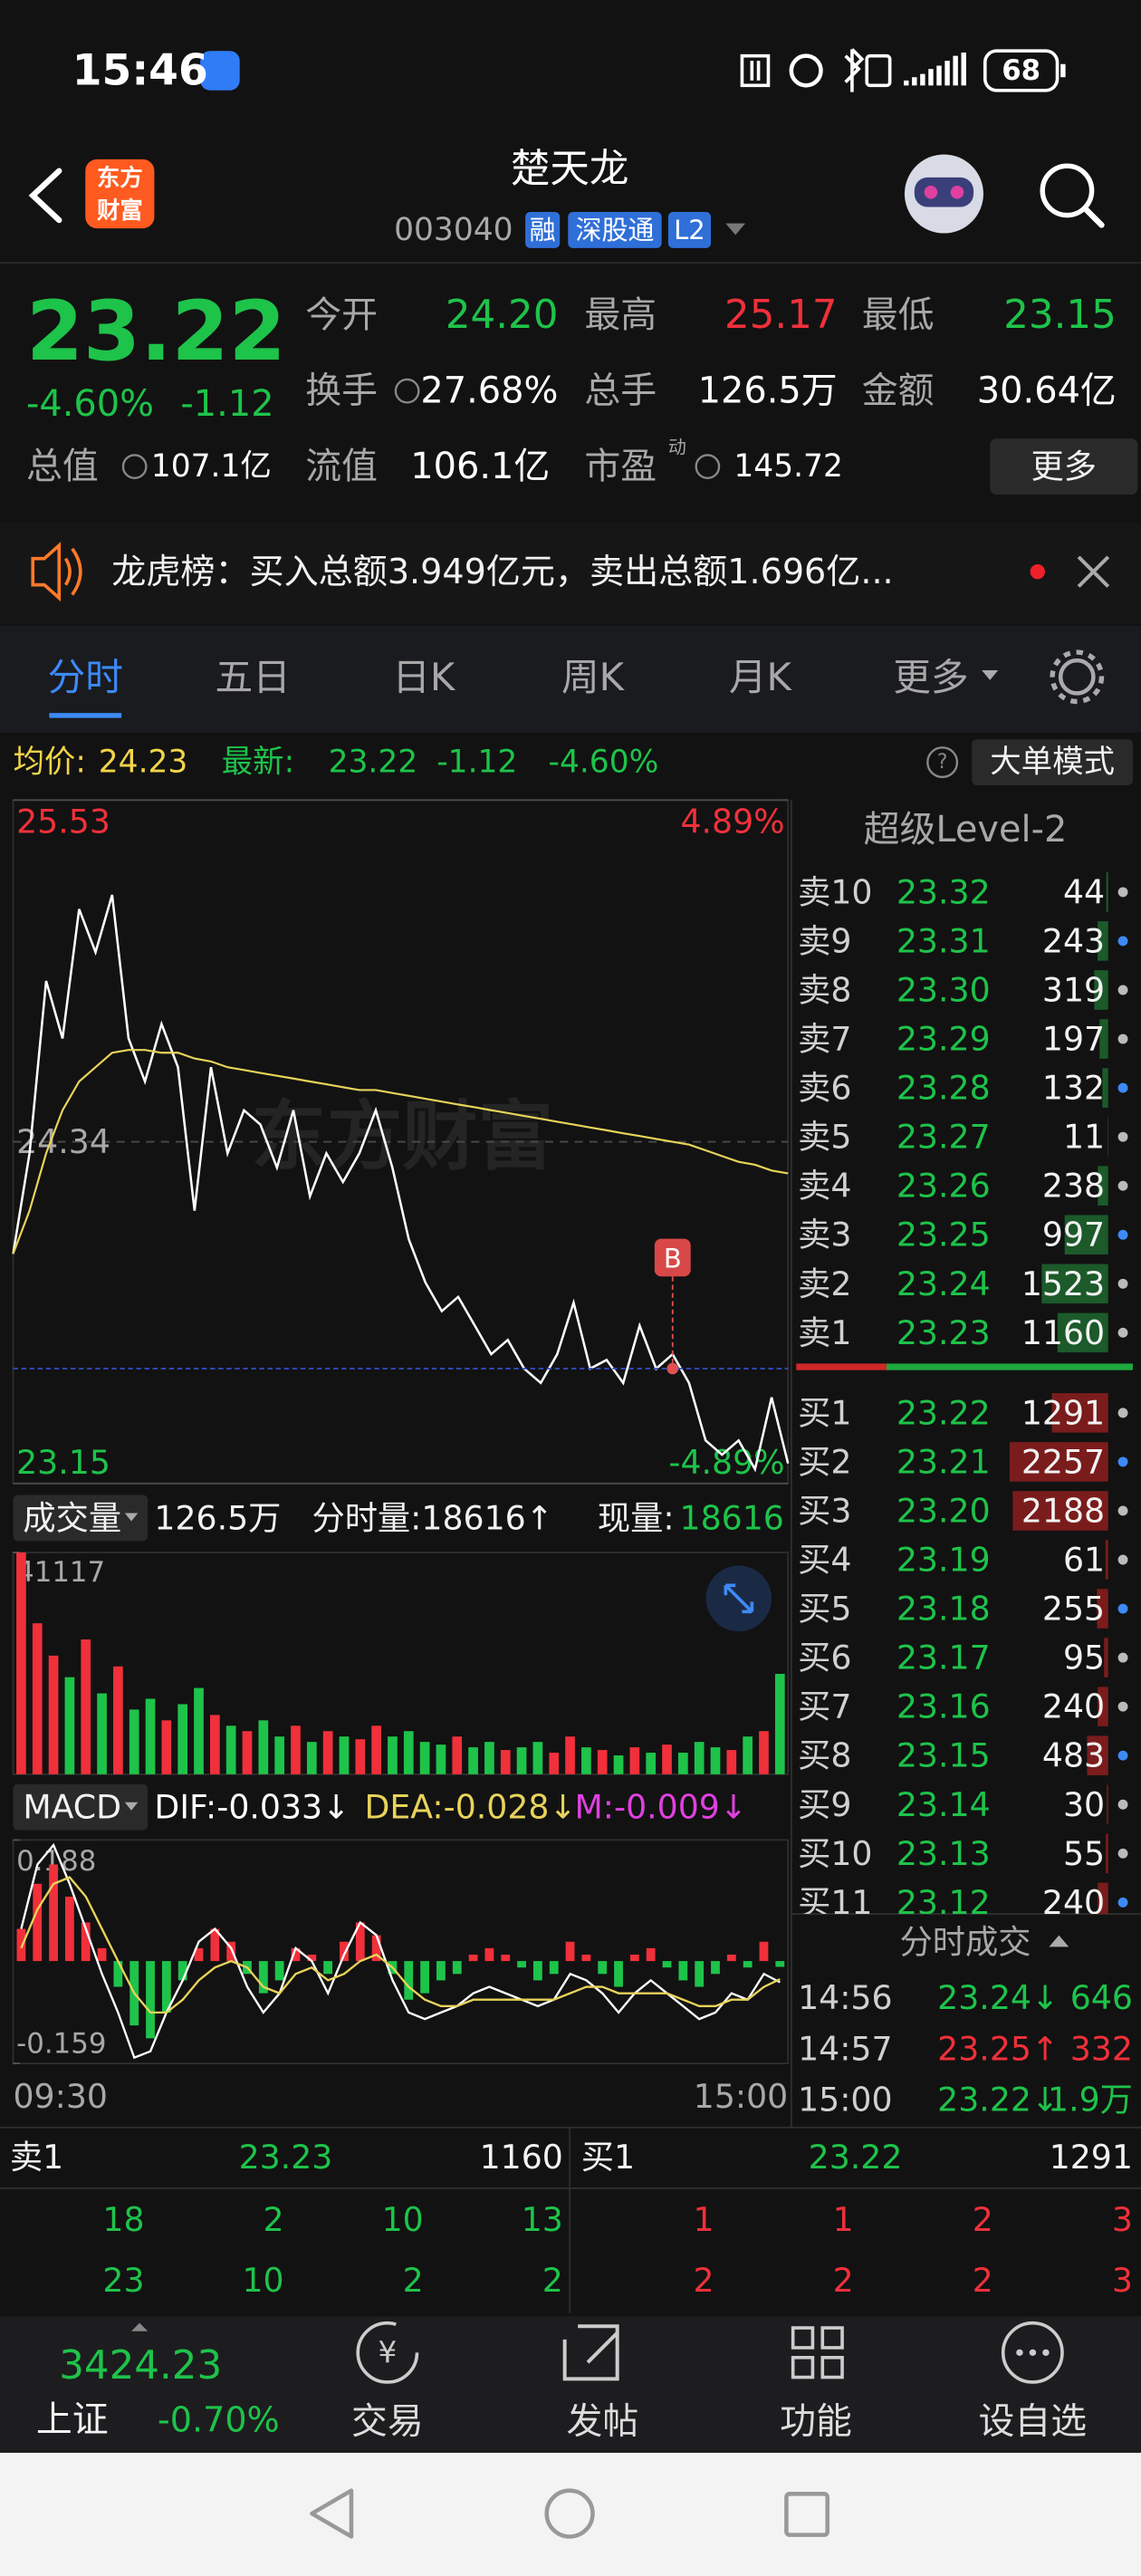  I want to click on more-button, so click(1064, 466).